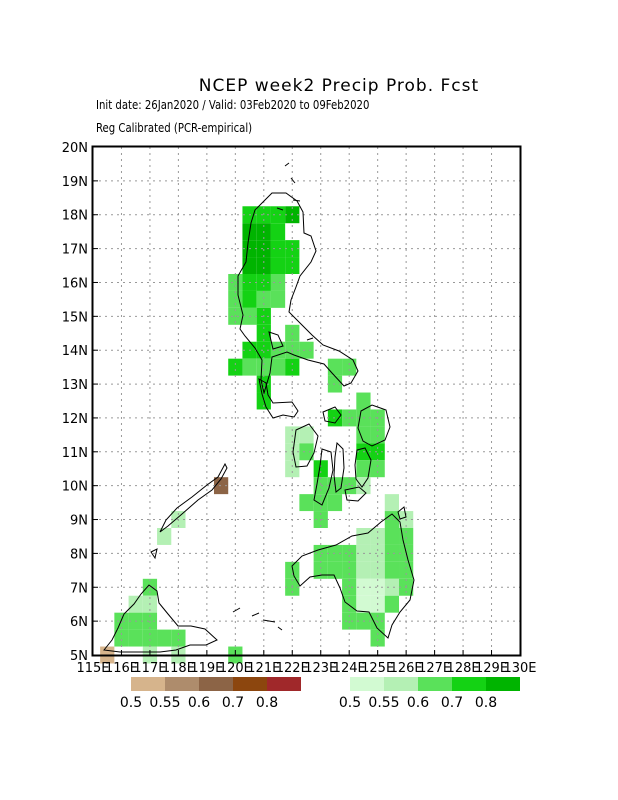  I want to click on coast-sulu-islands, so click(257, 619).